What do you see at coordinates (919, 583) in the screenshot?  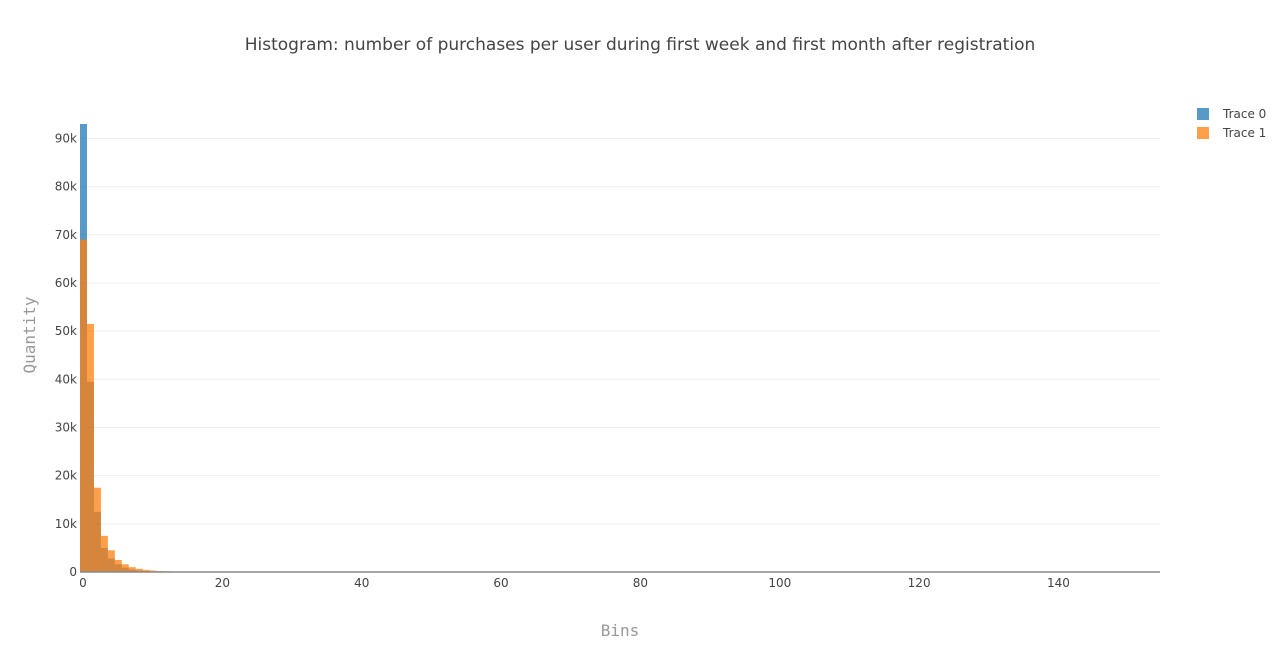 I see `x-tick-label: 120` at bounding box center [919, 583].